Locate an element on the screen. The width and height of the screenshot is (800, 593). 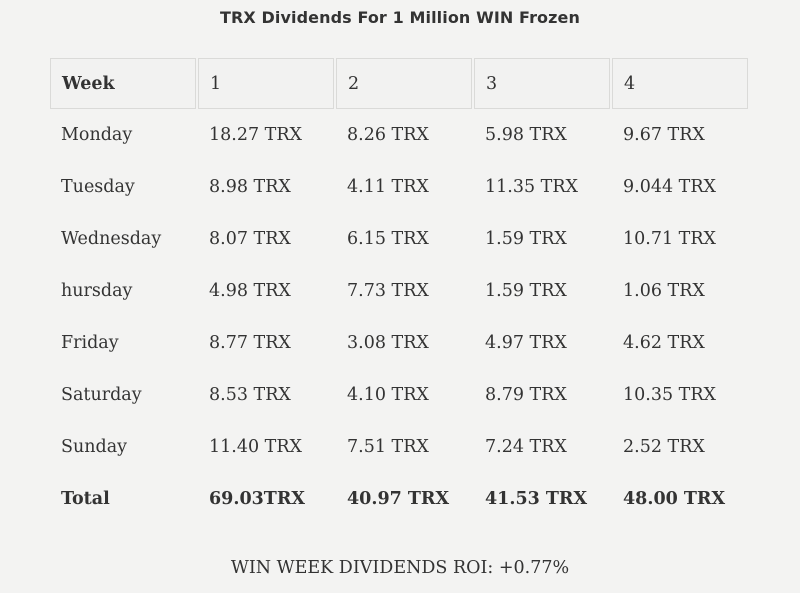
header-cell-week-3: 3 is located at coordinates (542, 83).